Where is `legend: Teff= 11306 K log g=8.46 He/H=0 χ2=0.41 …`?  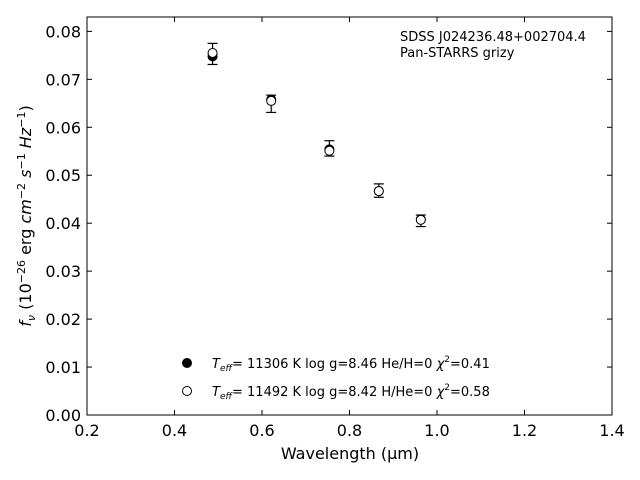 legend: Teff= 11306 K log g=8.46 He/H=0 χ2=0.41 … is located at coordinates (336, 378).